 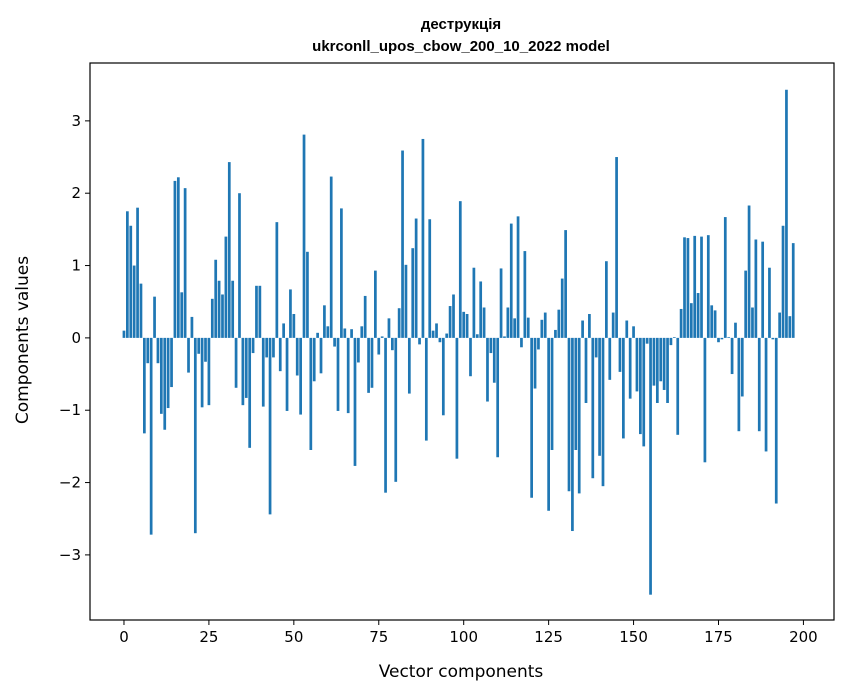 I want to click on y-tick-label: 0, so click(x=76, y=338).